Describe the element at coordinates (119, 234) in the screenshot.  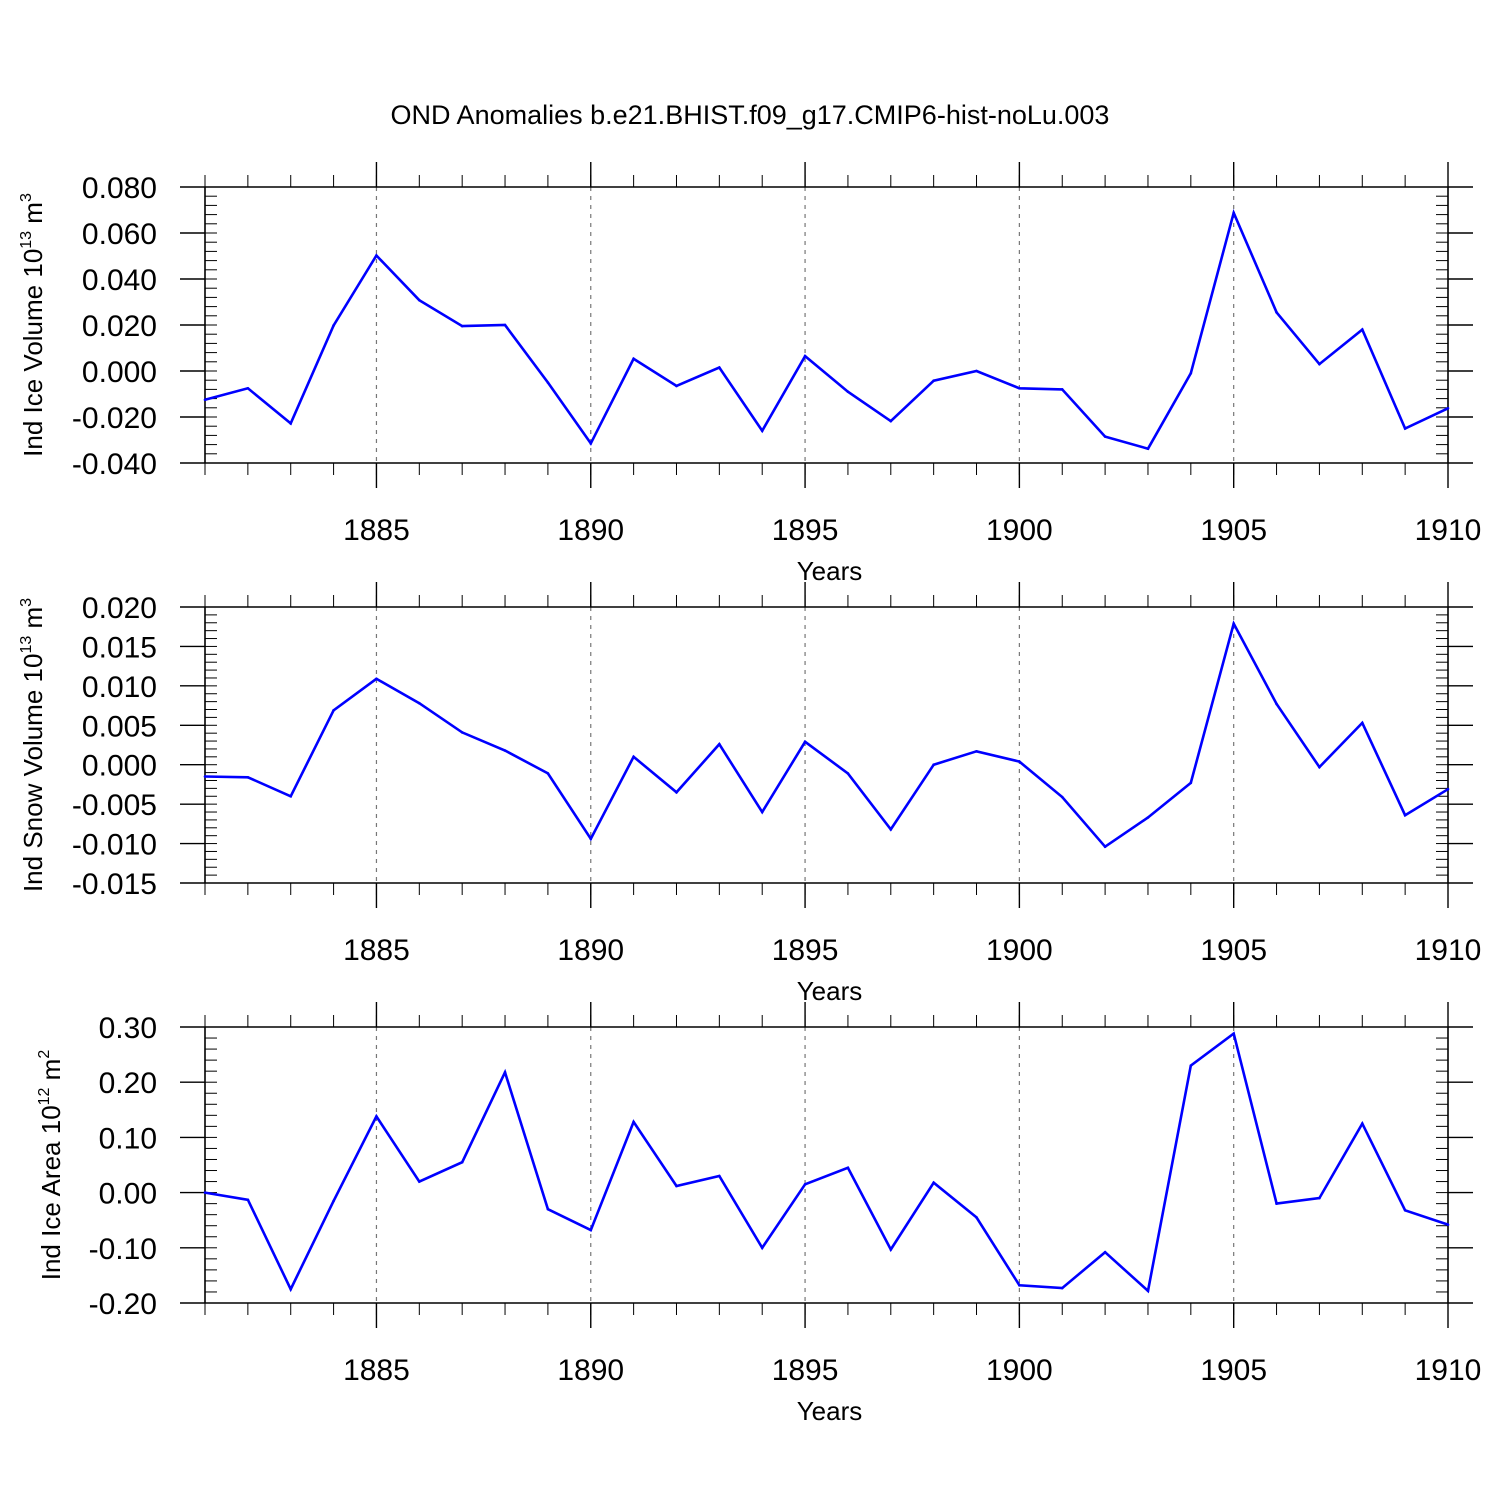
I see `y-tick-label: 0.060` at that location.